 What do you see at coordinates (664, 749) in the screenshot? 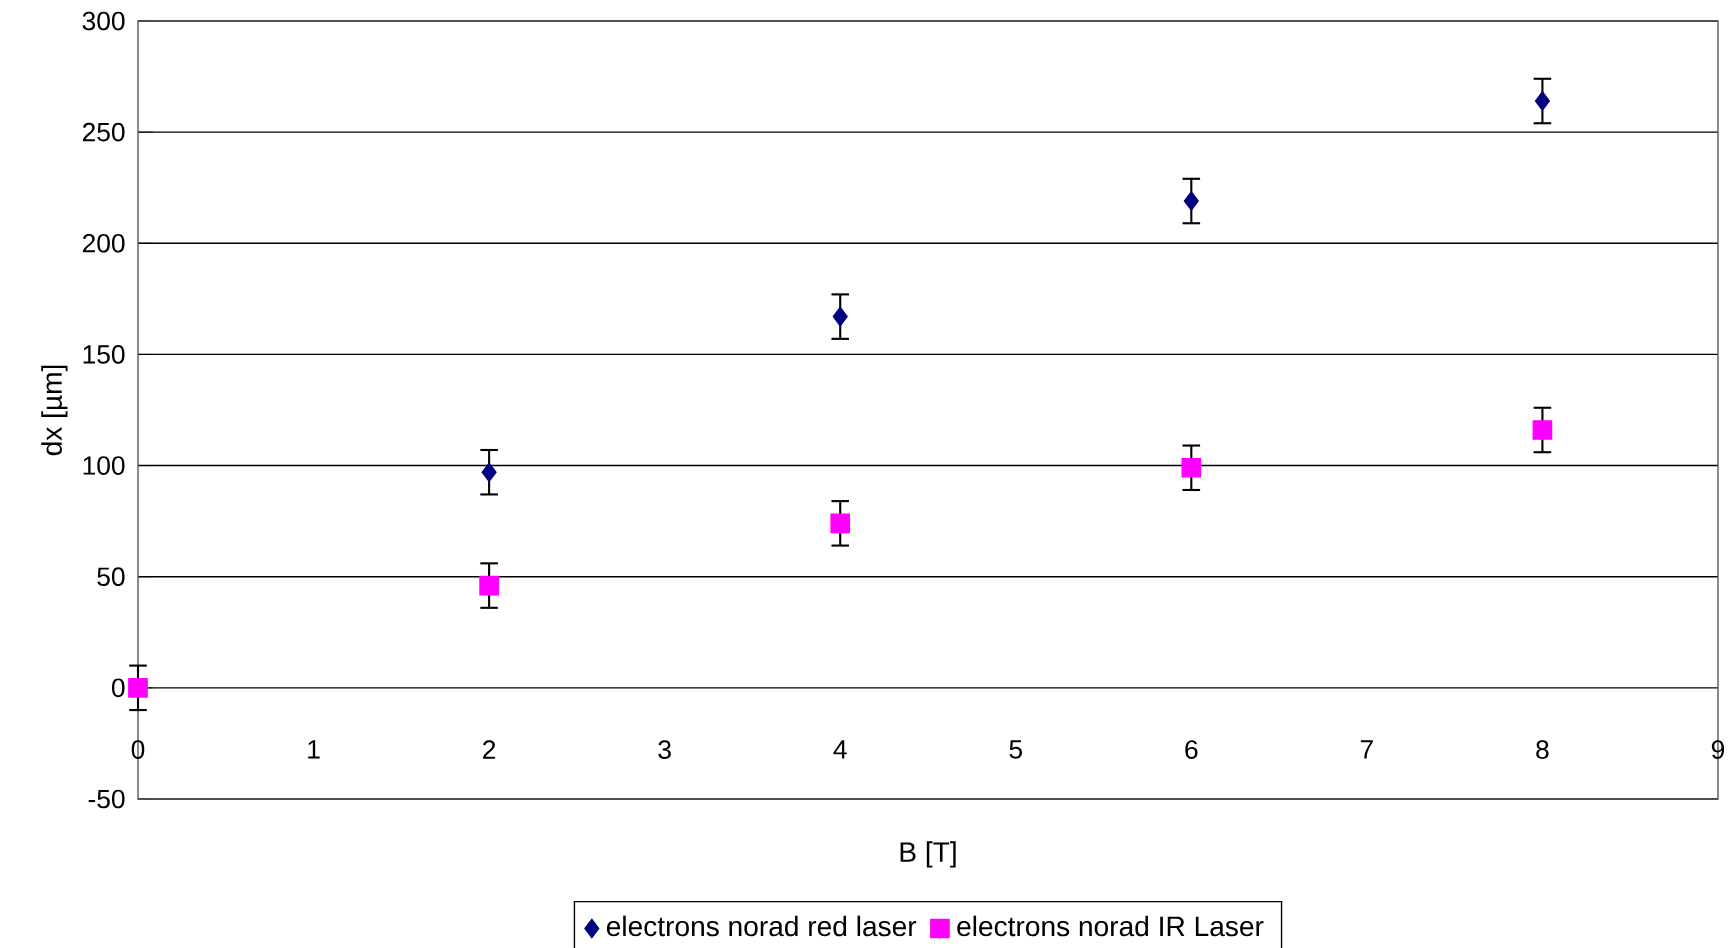
I see `x-tick-label: 3` at bounding box center [664, 749].